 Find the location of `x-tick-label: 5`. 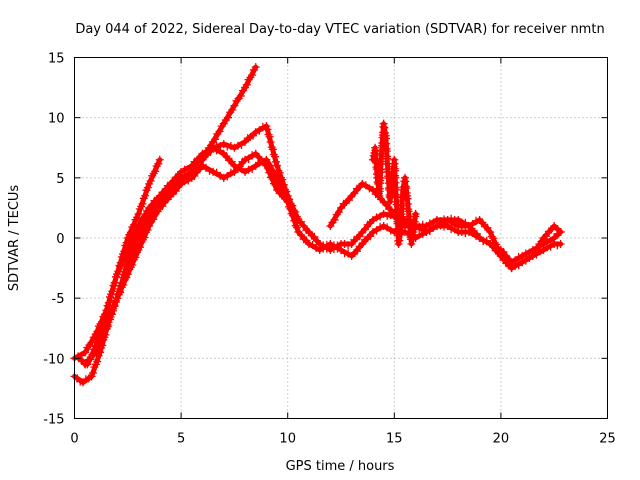

x-tick-label: 5 is located at coordinates (181, 439).